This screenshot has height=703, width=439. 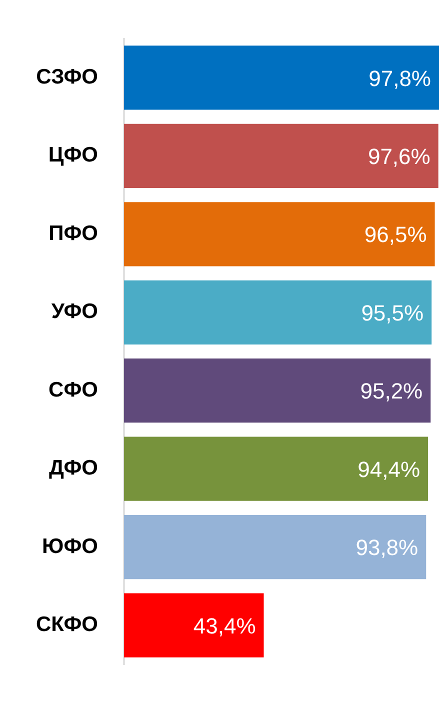 What do you see at coordinates (391, 391) in the screenshot?
I see `data-label: 95,2%` at bounding box center [391, 391].